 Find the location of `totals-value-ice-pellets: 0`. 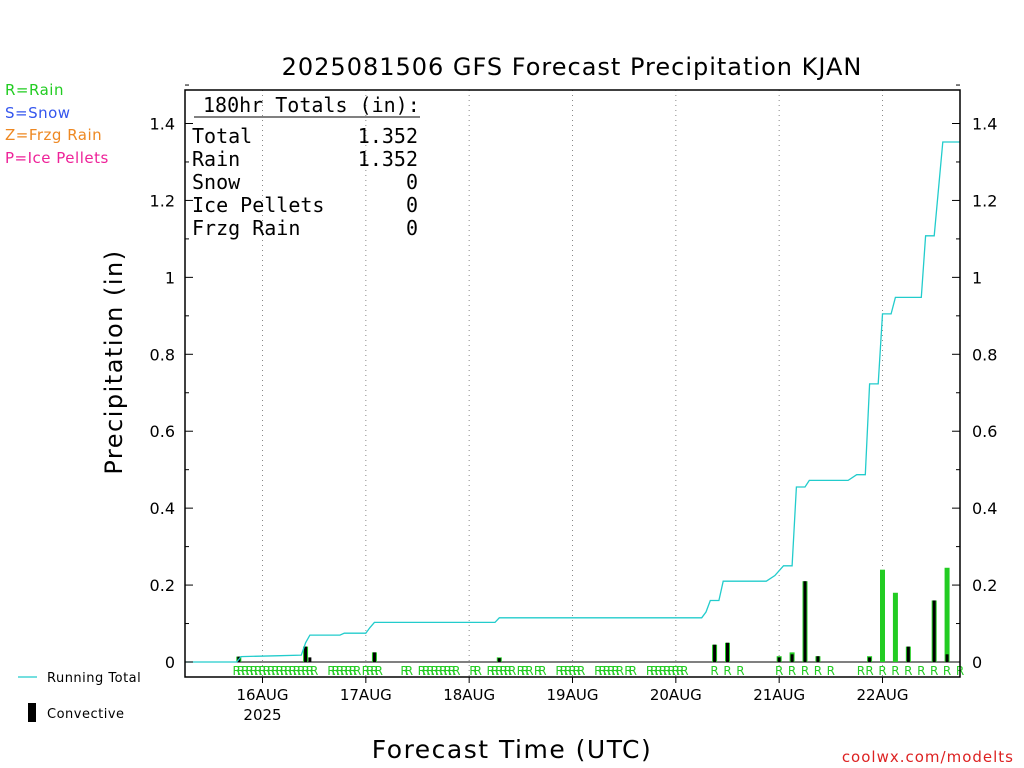

totals-value-ice-pellets: 0 is located at coordinates (412, 205).